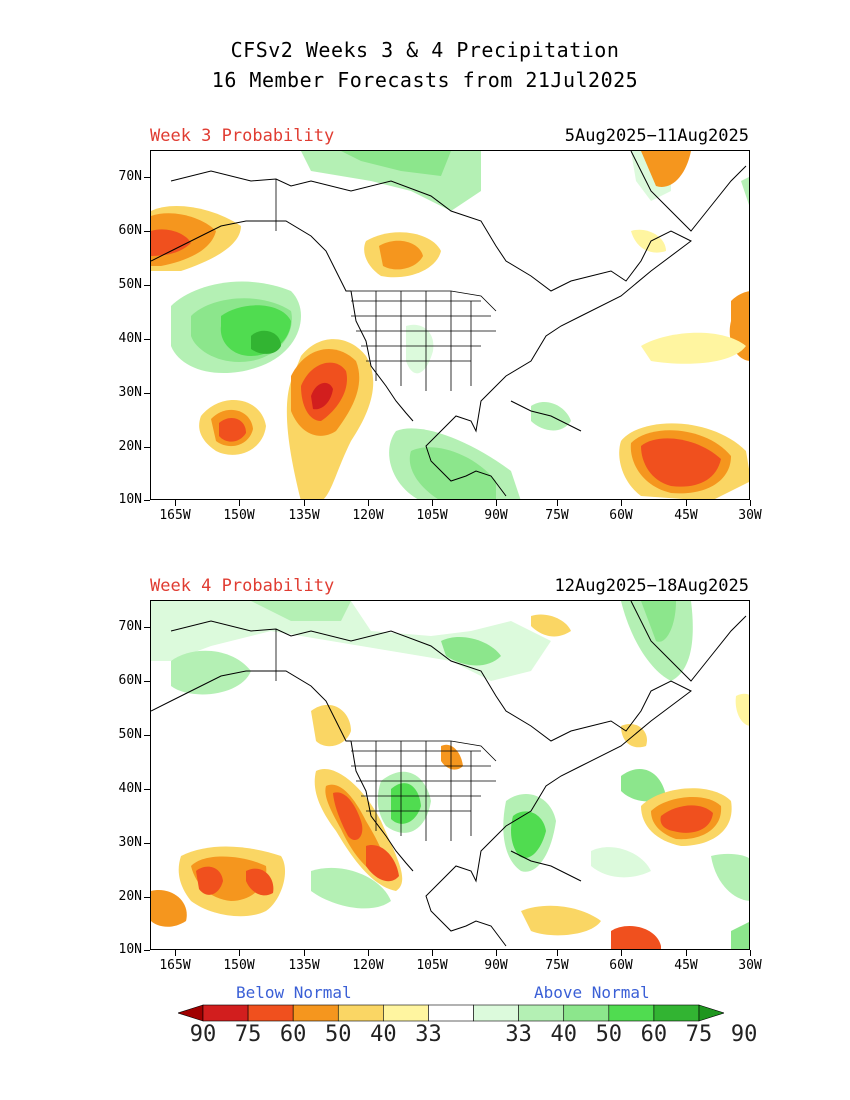  What do you see at coordinates (651, 586) in the screenshot?
I see `week4-panel-dates: 12Aug2025−18Aug2025` at bounding box center [651, 586].